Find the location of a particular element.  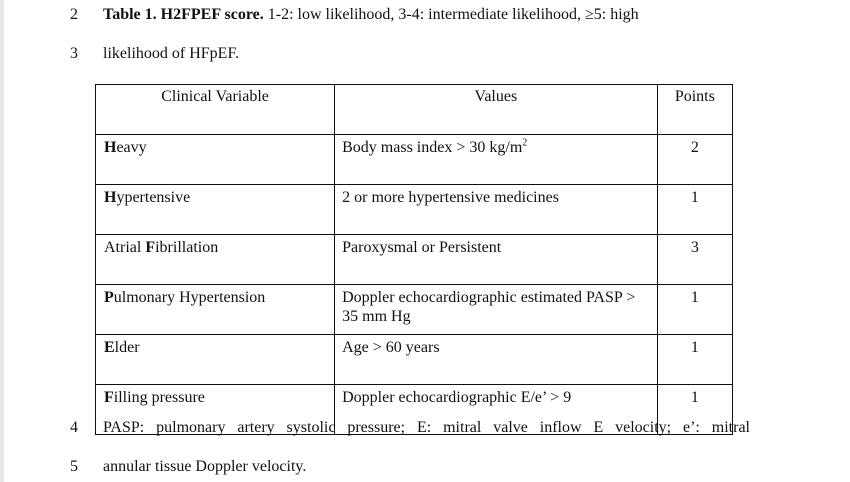

line-number: 2 is located at coordinates (74, 14).